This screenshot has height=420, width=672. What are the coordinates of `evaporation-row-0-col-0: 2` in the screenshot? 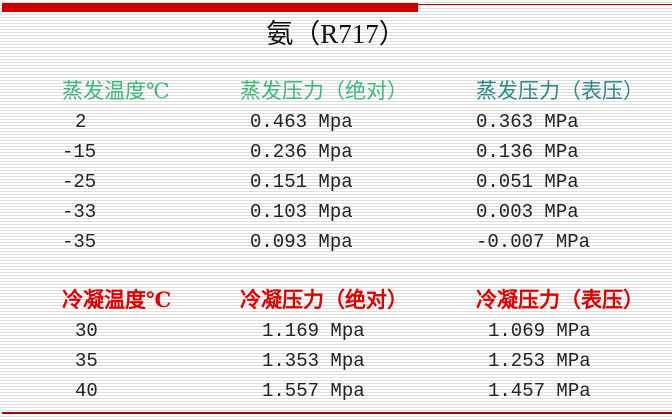 It's located at (81, 122).